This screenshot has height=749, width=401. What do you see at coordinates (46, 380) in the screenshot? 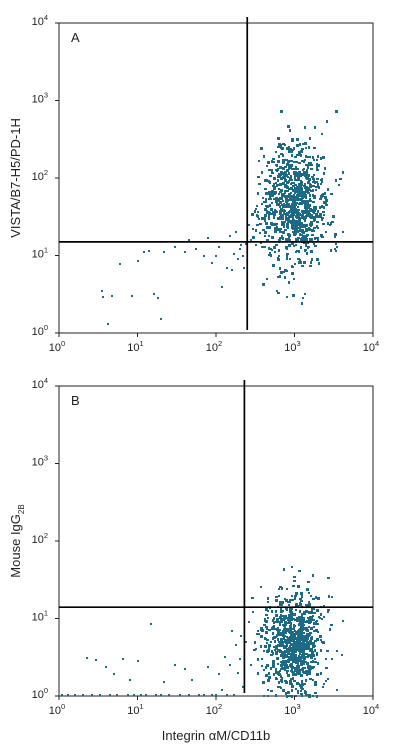
I see `y-tick-exponent: 4` at bounding box center [46, 380].